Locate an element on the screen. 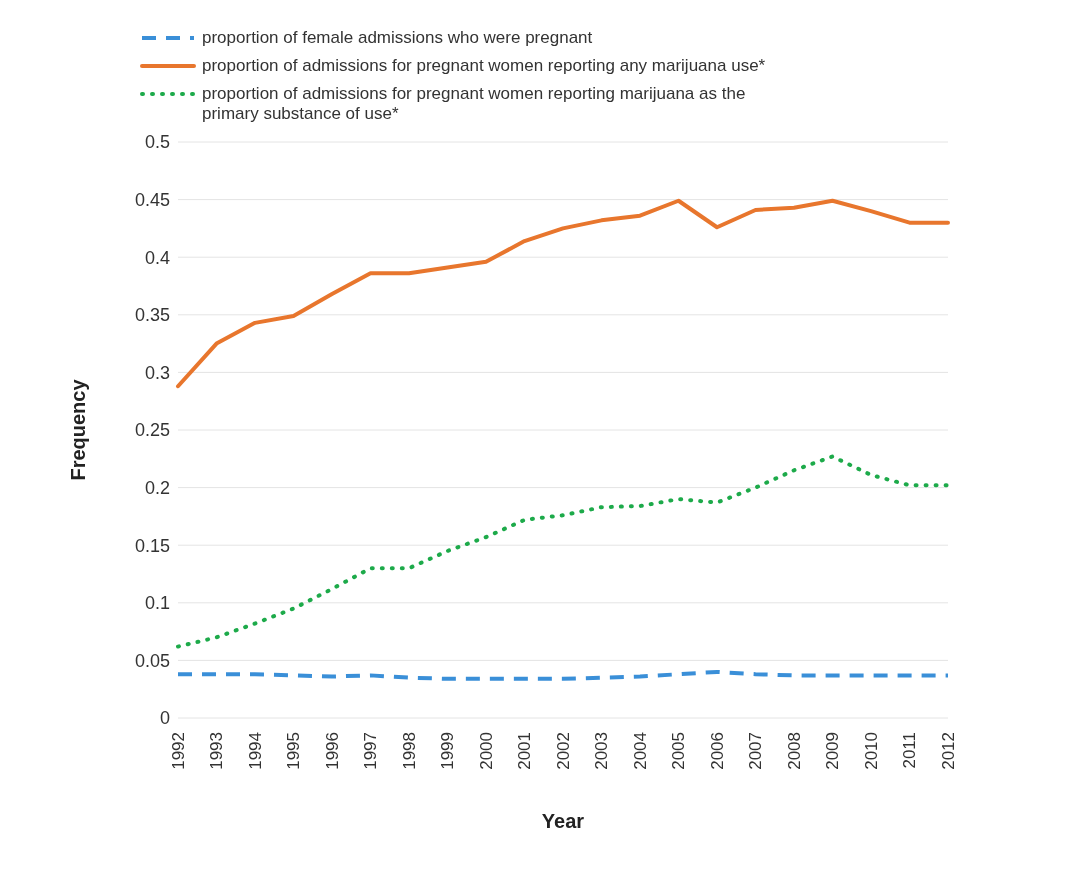 This screenshot has width=1077, height=888. x-tick-label: 2005 is located at coordinates (678, 751).